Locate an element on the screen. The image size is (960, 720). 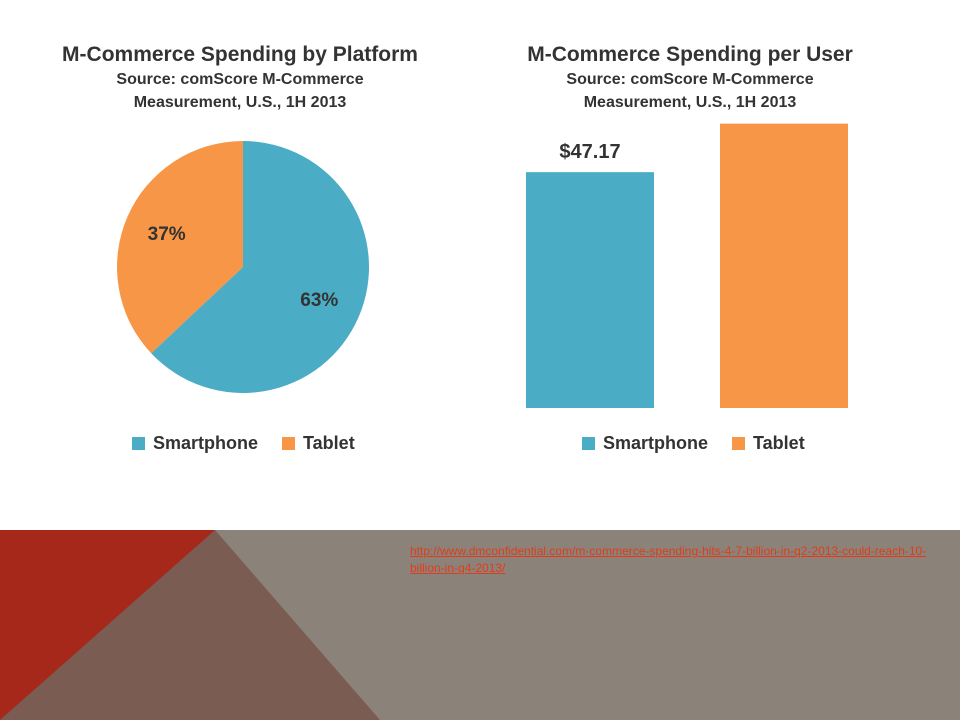
pie-legend-item-tablet: Tablet is located at coordinates (318, 443).